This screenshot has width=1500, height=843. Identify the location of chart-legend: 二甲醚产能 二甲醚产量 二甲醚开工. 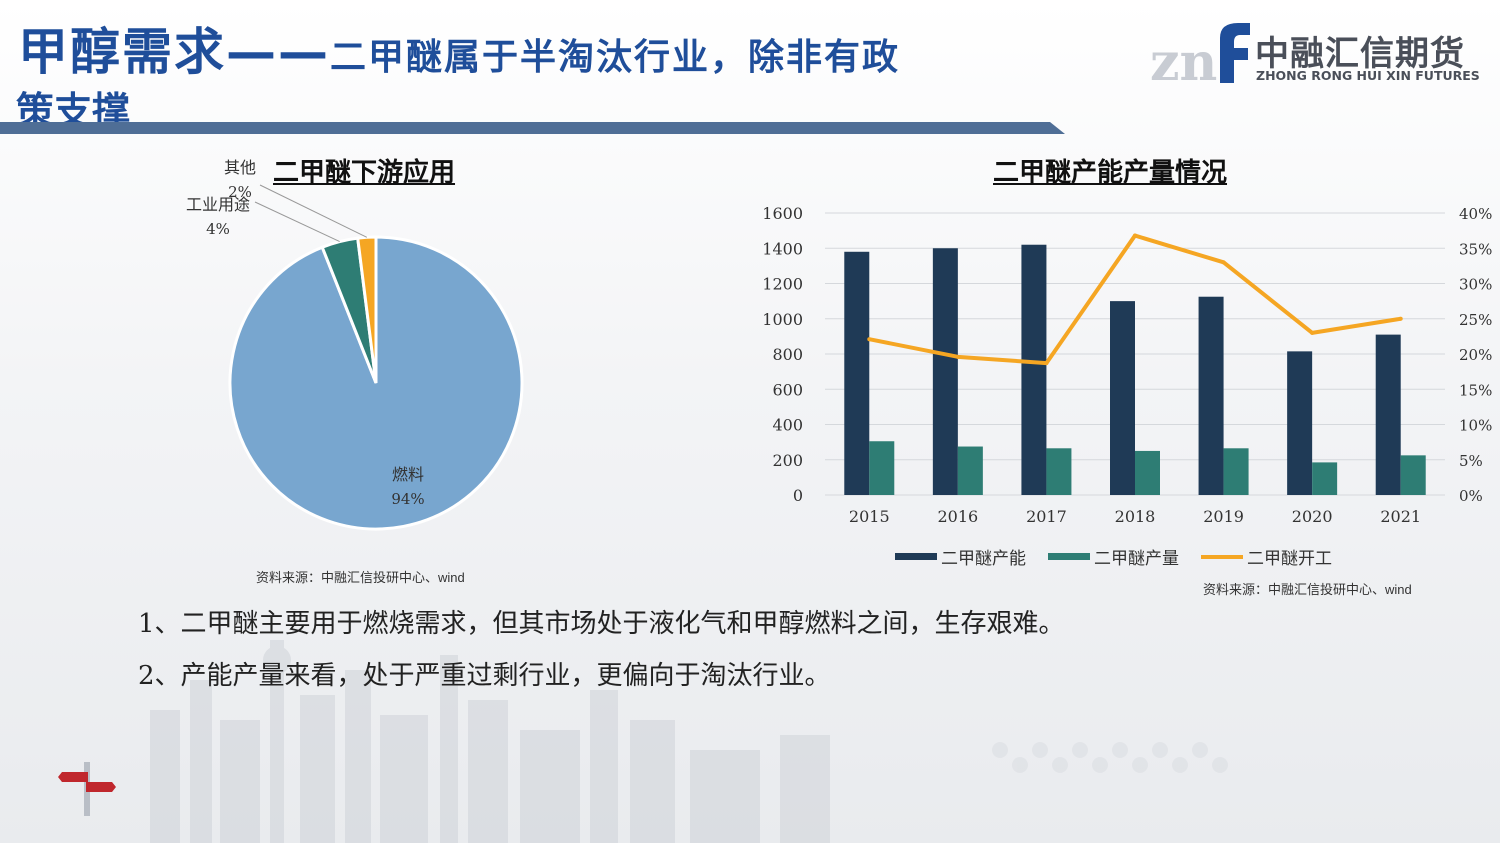
(1113, 556).